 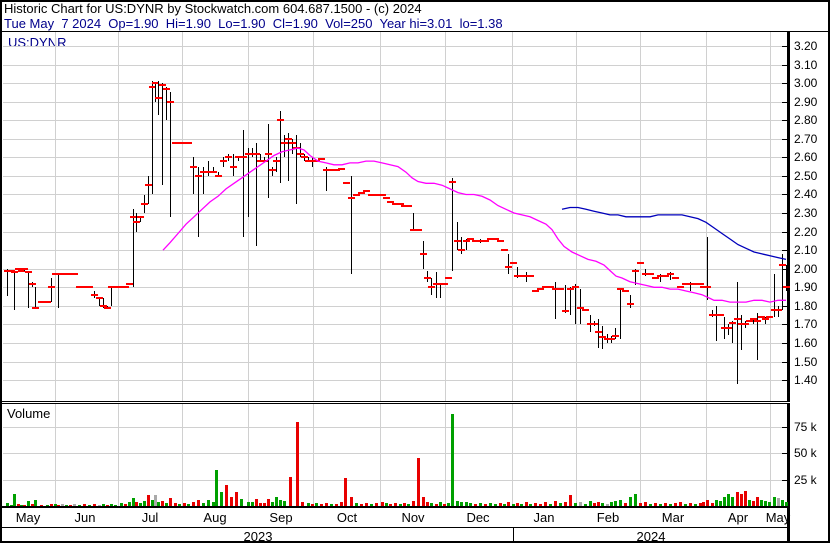 I want to click on price-axis-label: 3.20, so click(x=806, y=46).